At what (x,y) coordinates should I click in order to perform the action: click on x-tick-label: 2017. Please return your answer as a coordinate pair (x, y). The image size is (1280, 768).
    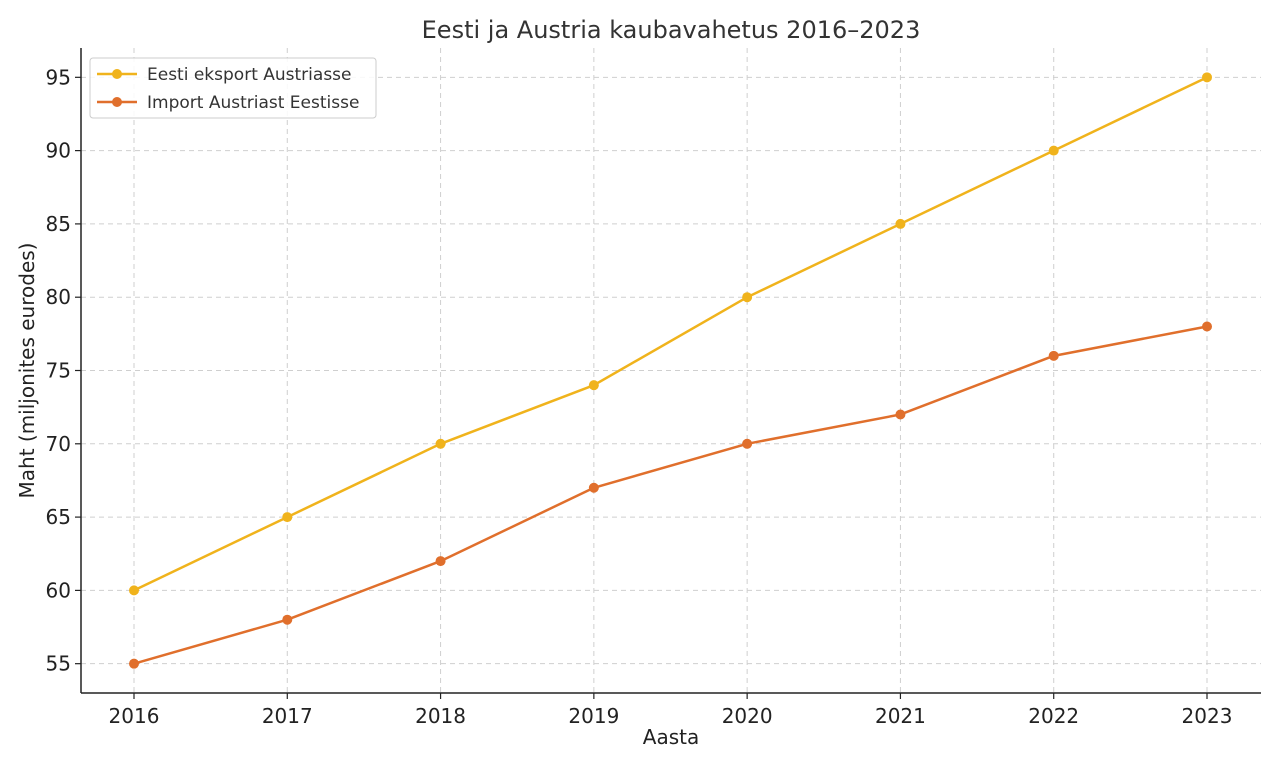
    Looking at the image, I should click on (287, 716).